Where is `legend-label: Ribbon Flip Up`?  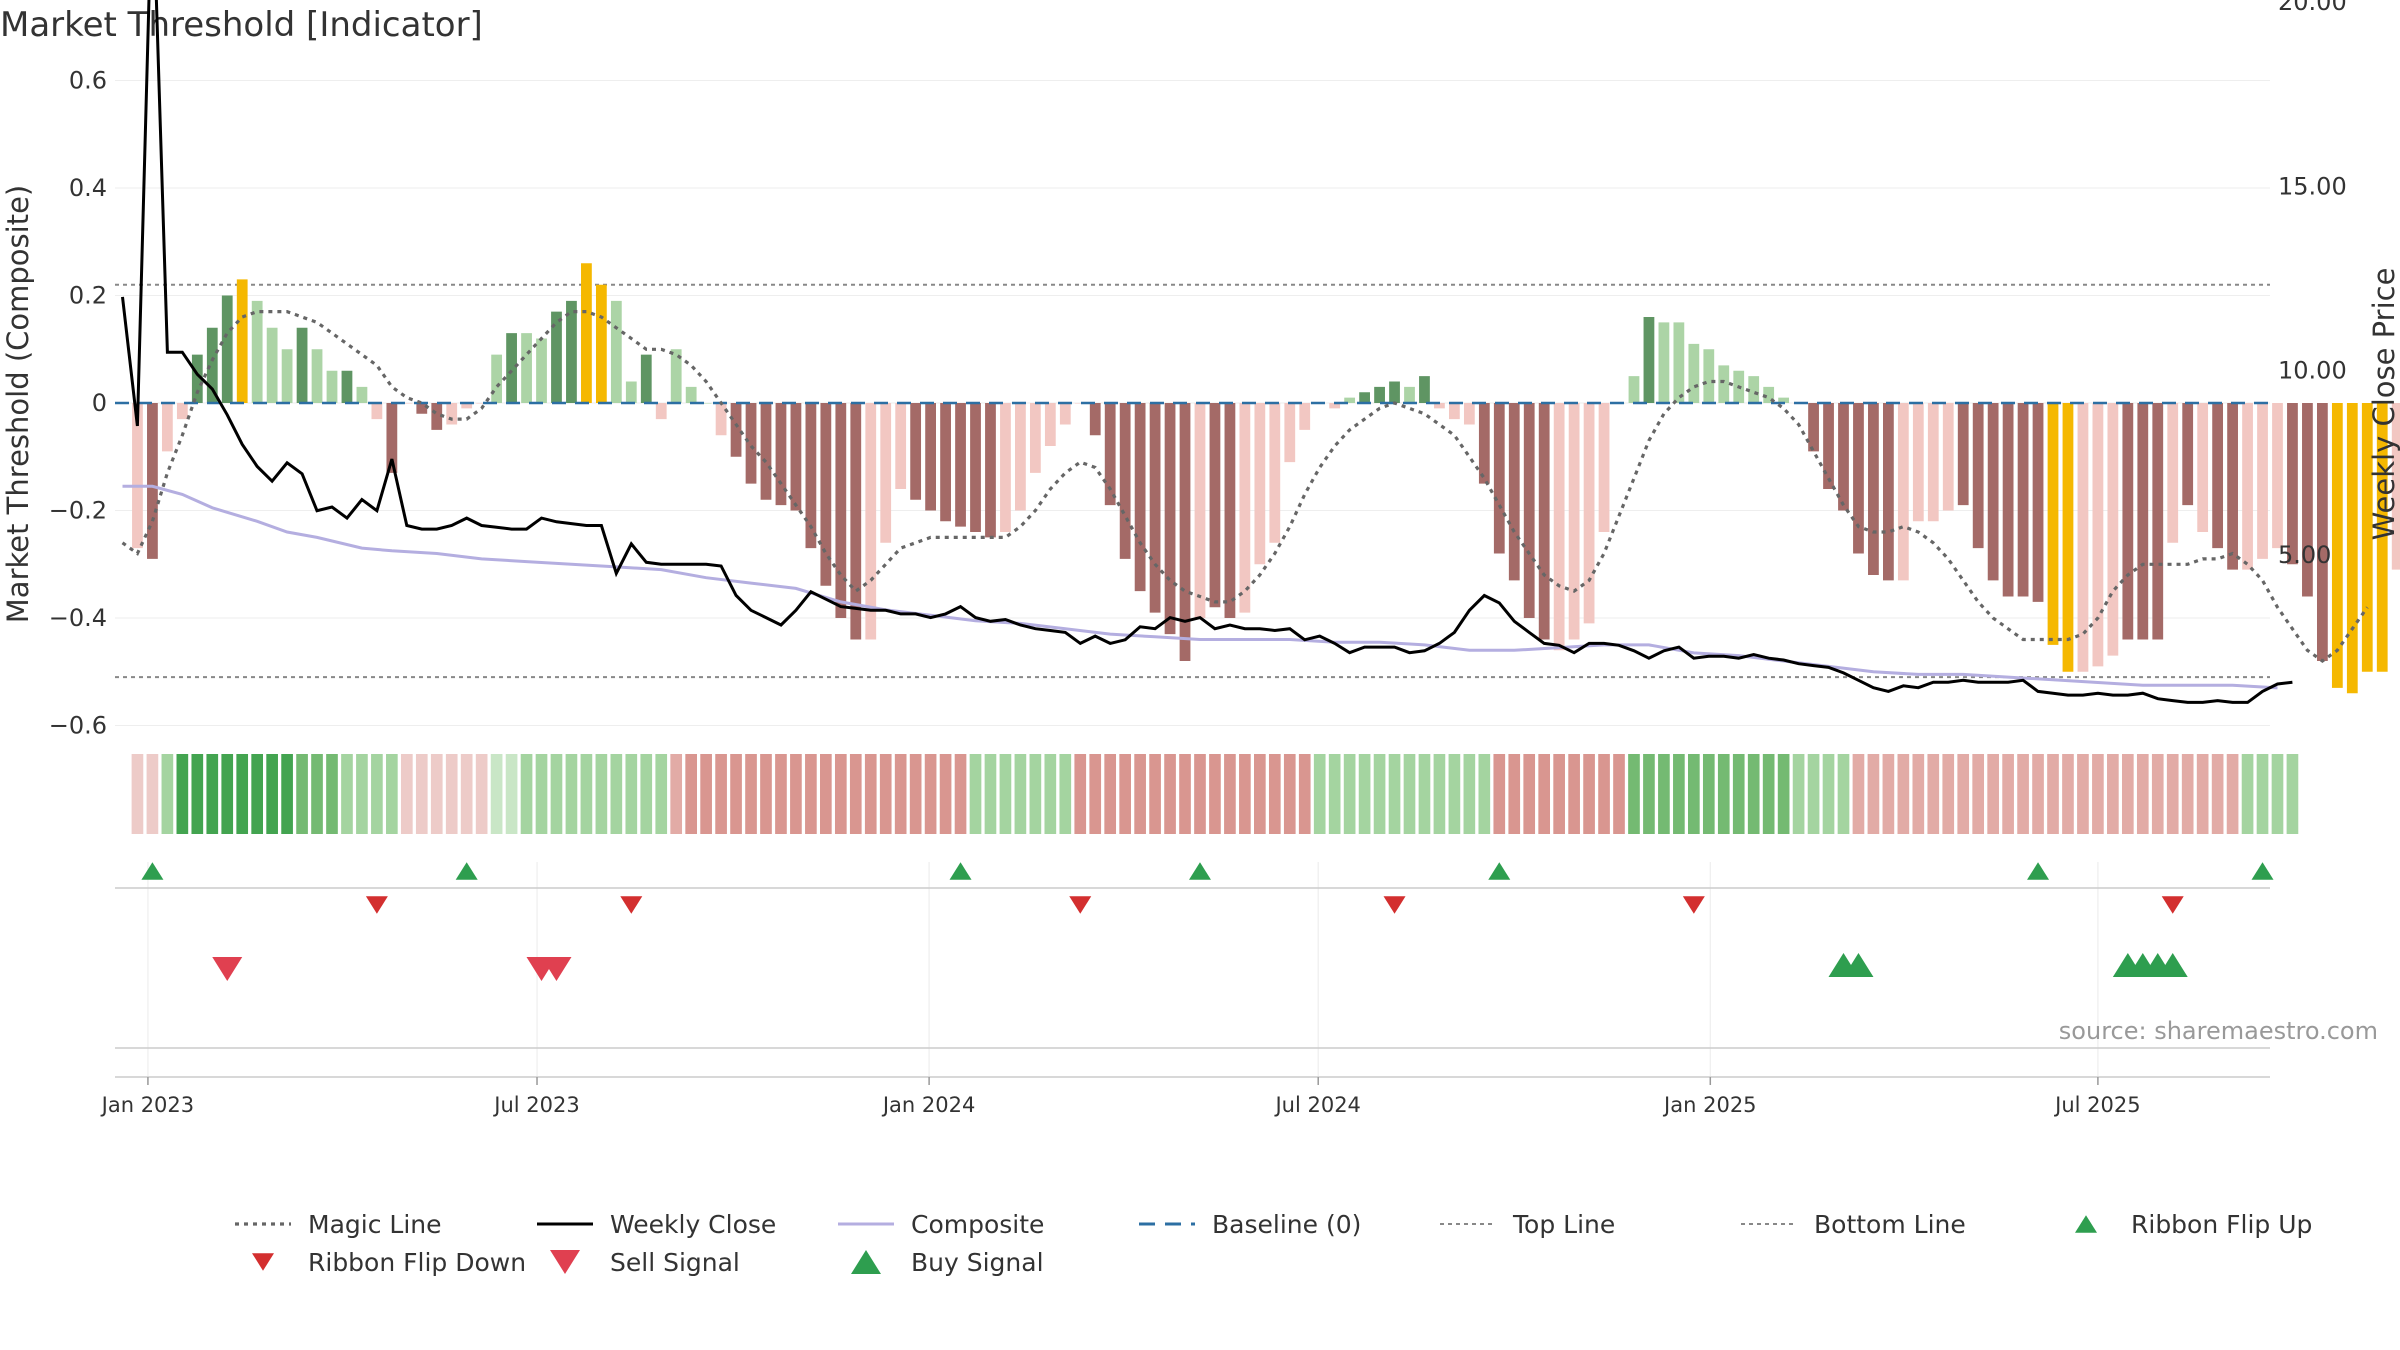 legend-label: Ribbon Flip Up is located at coordinates (2221, 1224).